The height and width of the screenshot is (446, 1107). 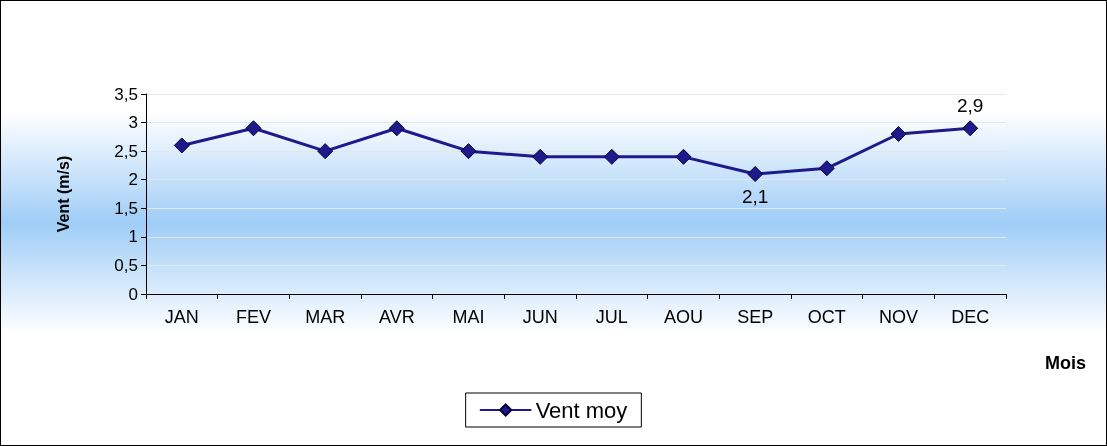 What do you see at coordinates (133, 180) in the screenshot?
I see `y-tick-label: 2` at bounding box center [133, 180].